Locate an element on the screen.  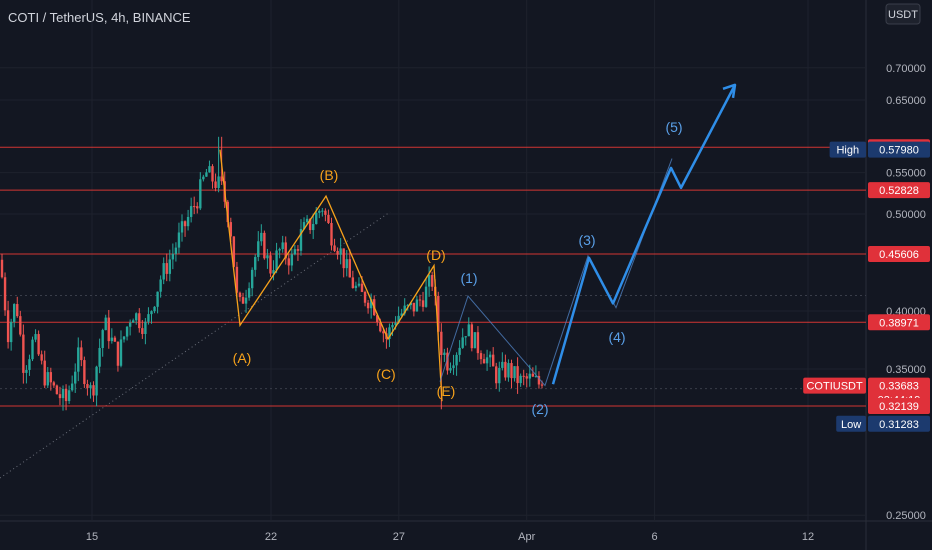
wave-label-blue: (2) is located at coordinates (539, 409).